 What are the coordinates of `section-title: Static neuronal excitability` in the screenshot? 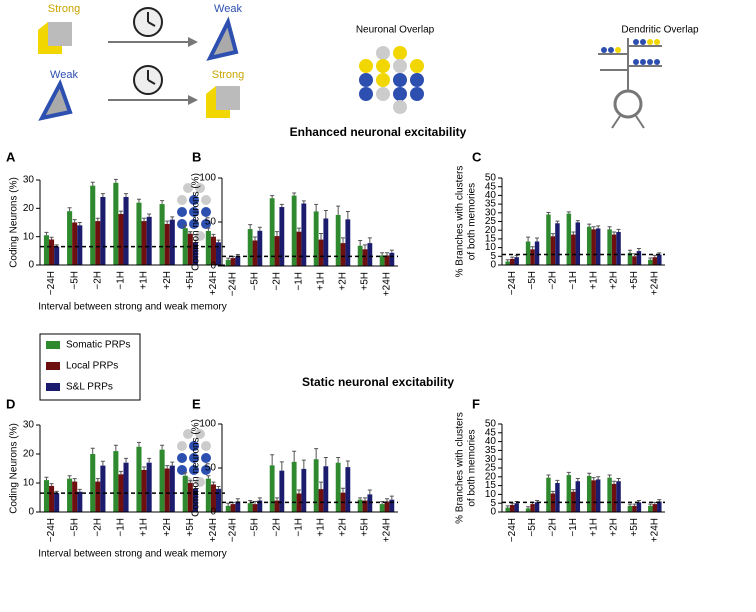 It's located at (378, 382).